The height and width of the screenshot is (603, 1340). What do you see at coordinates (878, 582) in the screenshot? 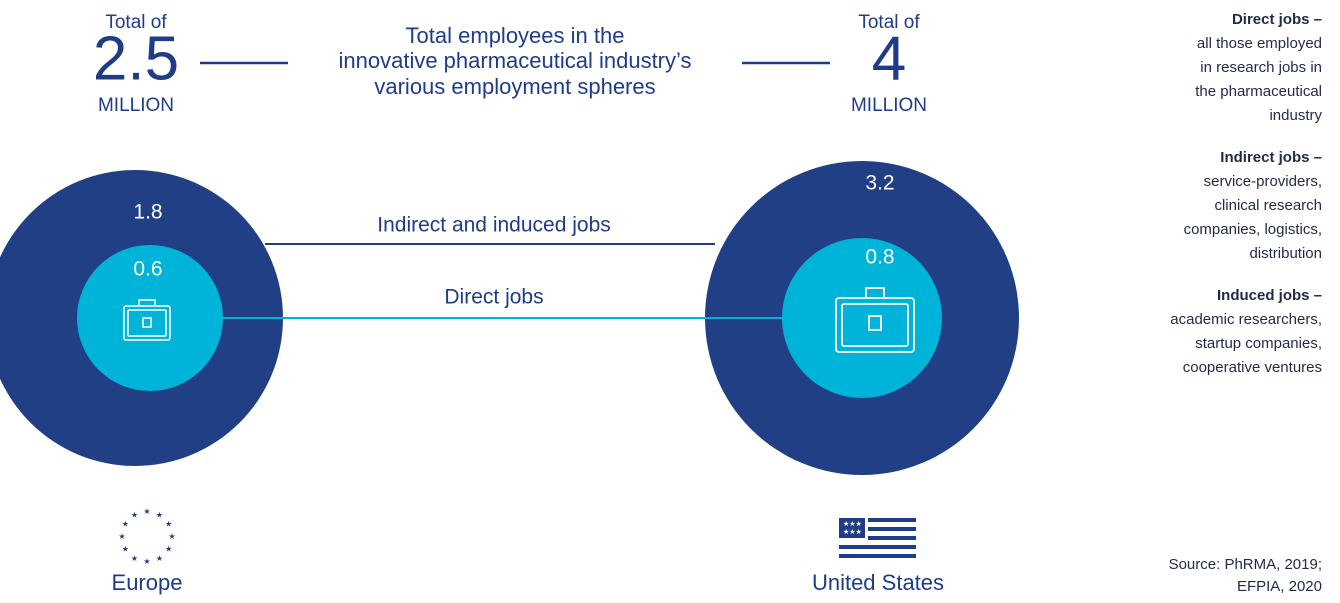
I see `us-name: United States` at bounding box center [878, 582].